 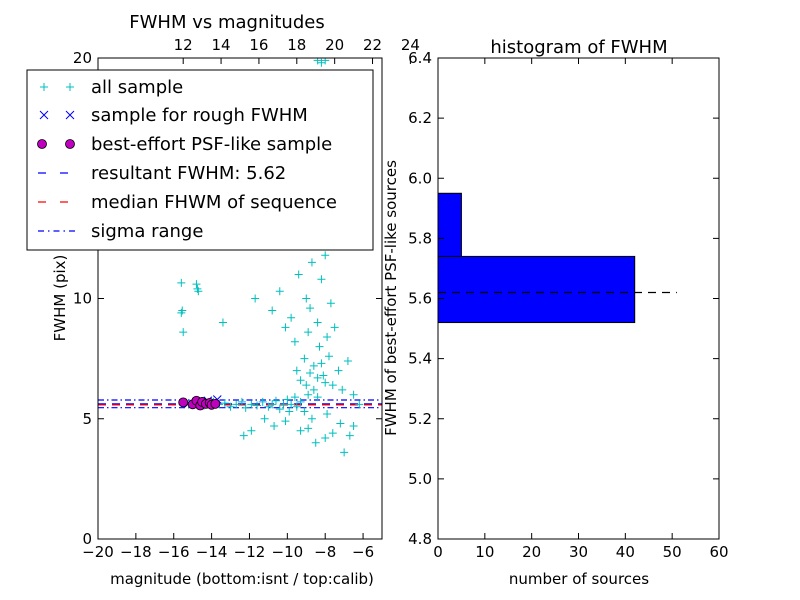 I want to click on histogram-y-label: FWHM of best-effort PSF-like sources, so click(x=391, y=298).